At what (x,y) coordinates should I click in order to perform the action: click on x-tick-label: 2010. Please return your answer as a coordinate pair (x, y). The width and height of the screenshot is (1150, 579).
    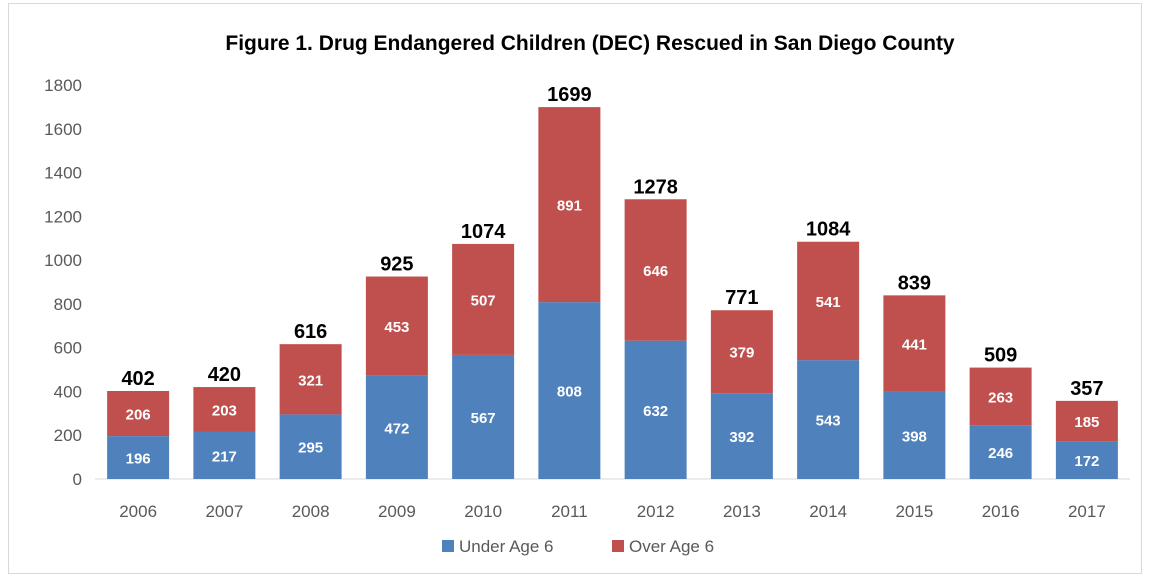
    Looking at the image, I should click on (483, 511).